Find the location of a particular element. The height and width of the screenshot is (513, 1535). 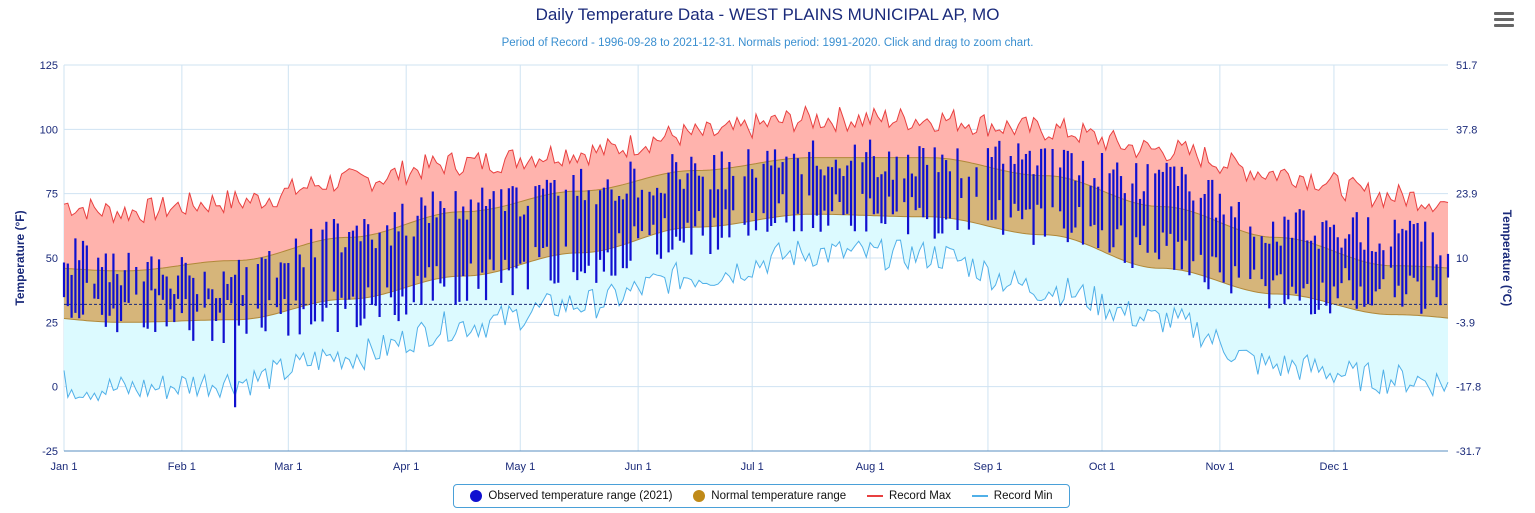

observed-dot-icon is located at coordinates (476, 496).